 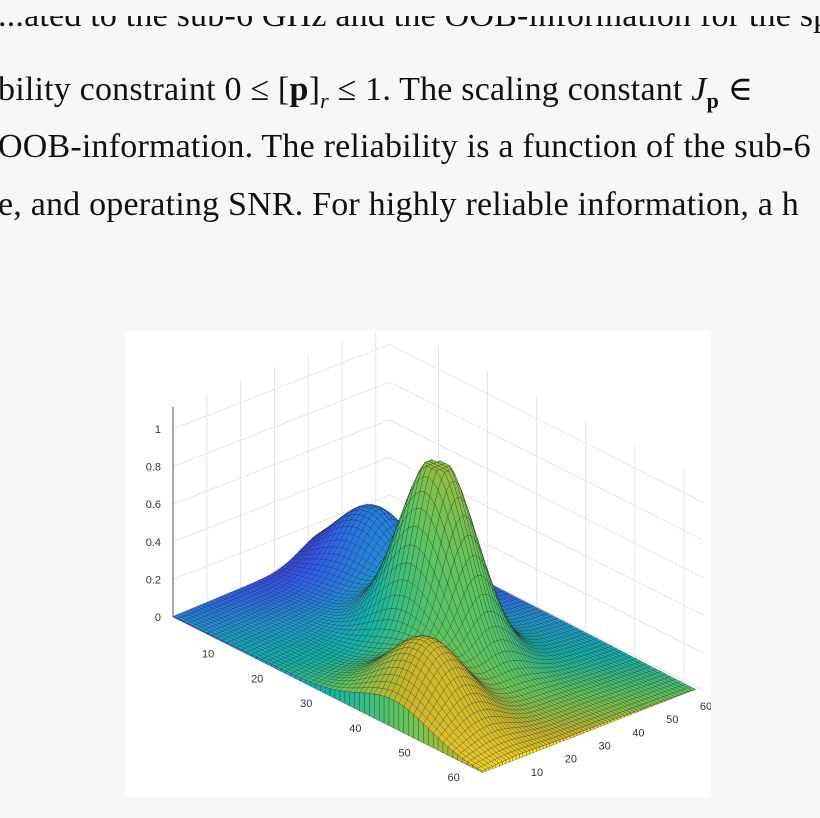 I want to click on z-tick-label: 0.8, so click(x=153, y=468).